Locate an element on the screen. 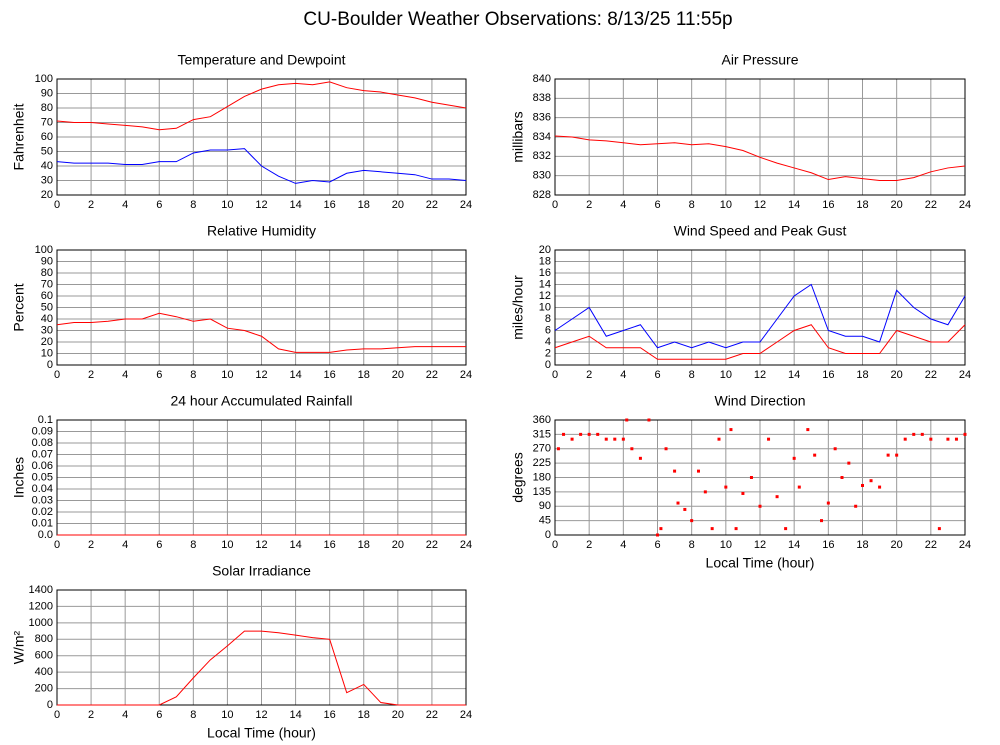 Image resolution: width=1000 pixels, height=745 pixels. y-axis-label: W/m² is located at coordinates (19, 647).